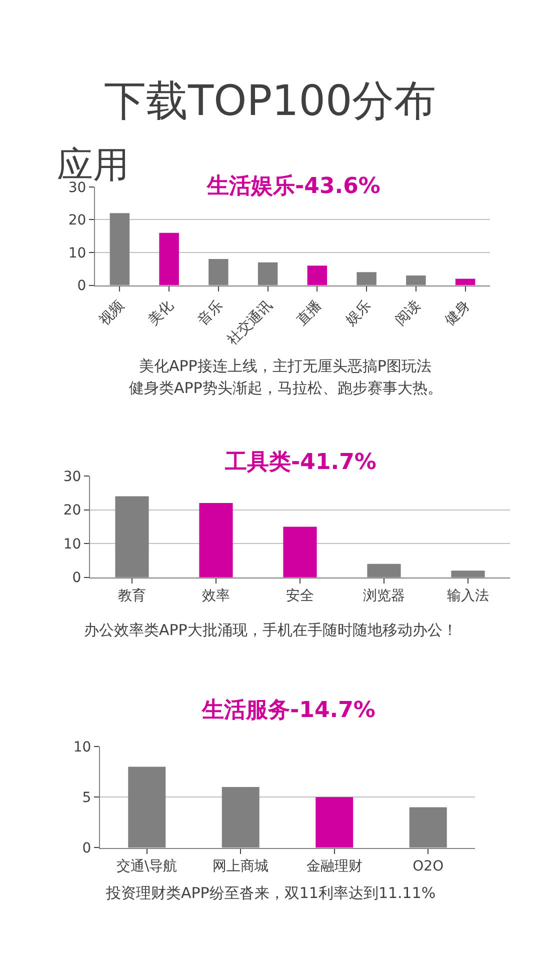 Image resolution: width=540 pixels, height=960 pixels. I want to click on x-tick-label: 输入法, so click(468, 596).